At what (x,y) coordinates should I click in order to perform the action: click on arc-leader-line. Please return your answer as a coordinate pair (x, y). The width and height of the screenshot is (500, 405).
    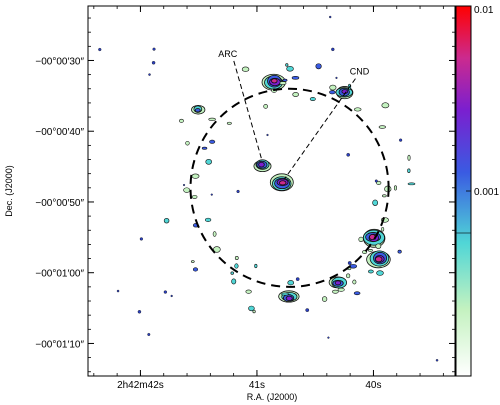
    Looking at the image, I should click on (248, 110).